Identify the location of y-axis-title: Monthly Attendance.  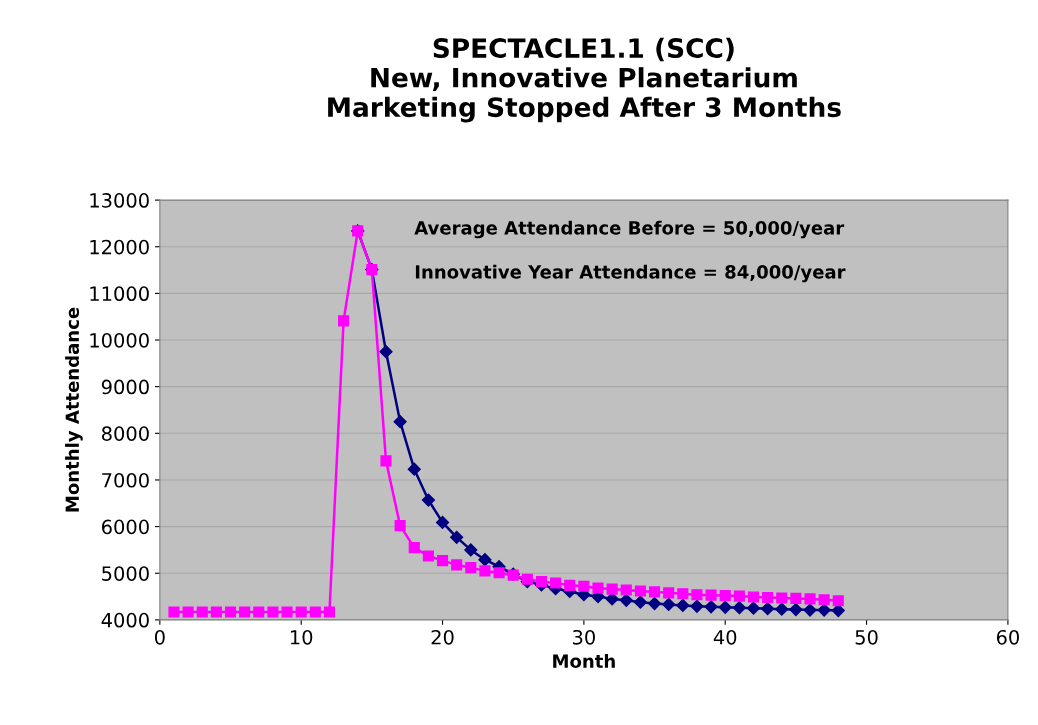
(74, 409).